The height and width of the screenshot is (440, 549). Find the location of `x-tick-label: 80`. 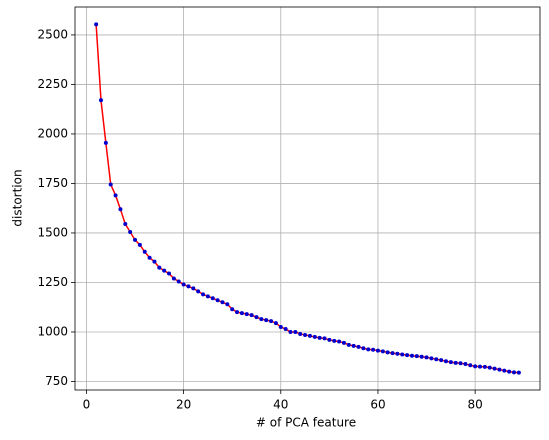

x-tick-label: 80 is located at coordinates (474, 405).